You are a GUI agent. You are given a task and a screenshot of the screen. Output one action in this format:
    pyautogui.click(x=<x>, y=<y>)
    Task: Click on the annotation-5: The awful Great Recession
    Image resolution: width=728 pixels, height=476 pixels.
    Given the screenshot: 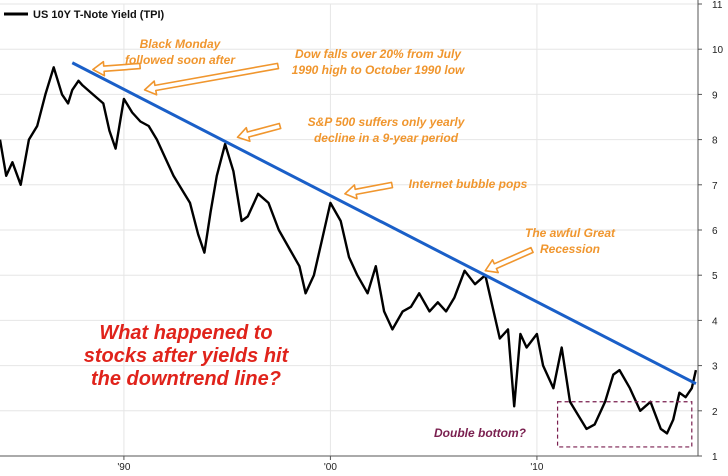 What is the action you would take?
    pyautogui.click(x=550, y=250)
    